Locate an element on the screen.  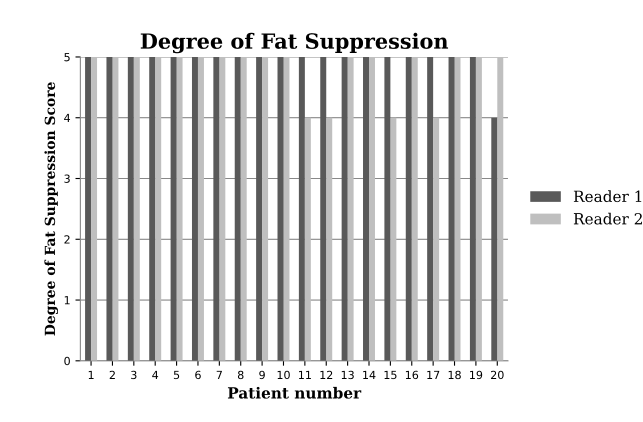
x-tick-label: 10 is located at coordinates (284, 375).